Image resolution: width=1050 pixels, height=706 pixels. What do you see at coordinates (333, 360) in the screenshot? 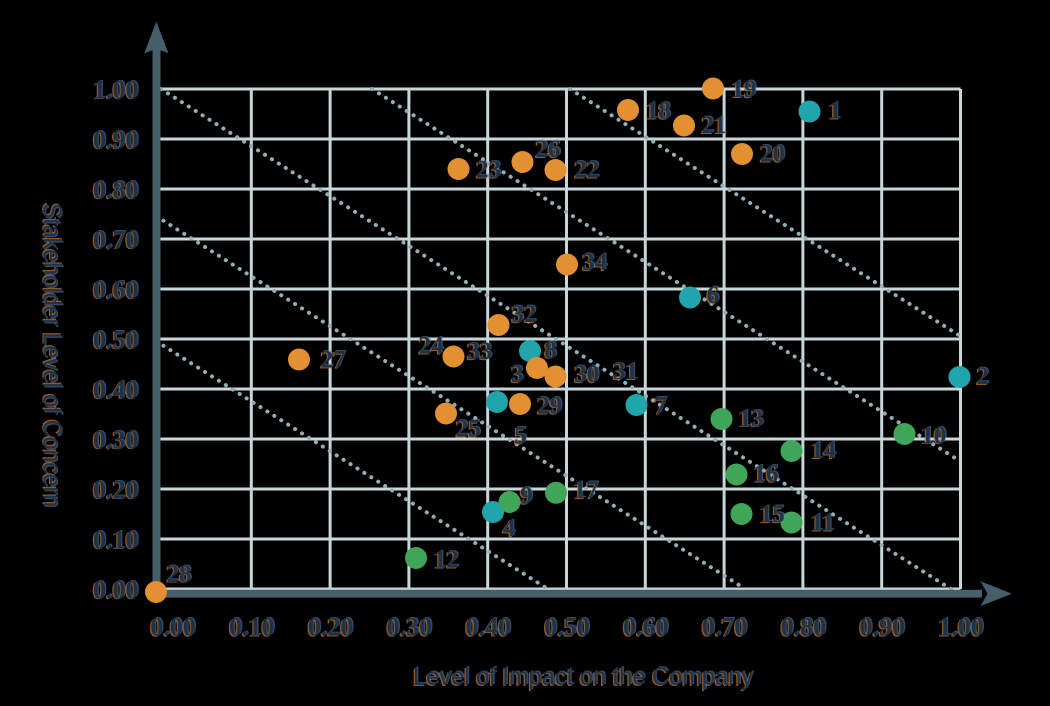
I see `svg-text: 27` at bounding box center [333, 360].